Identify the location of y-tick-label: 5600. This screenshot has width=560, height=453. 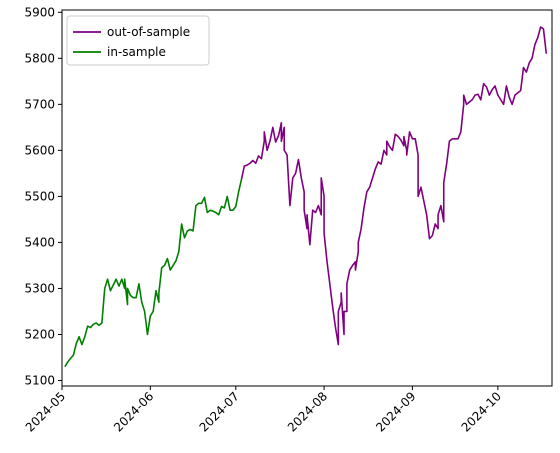
(39, 150).